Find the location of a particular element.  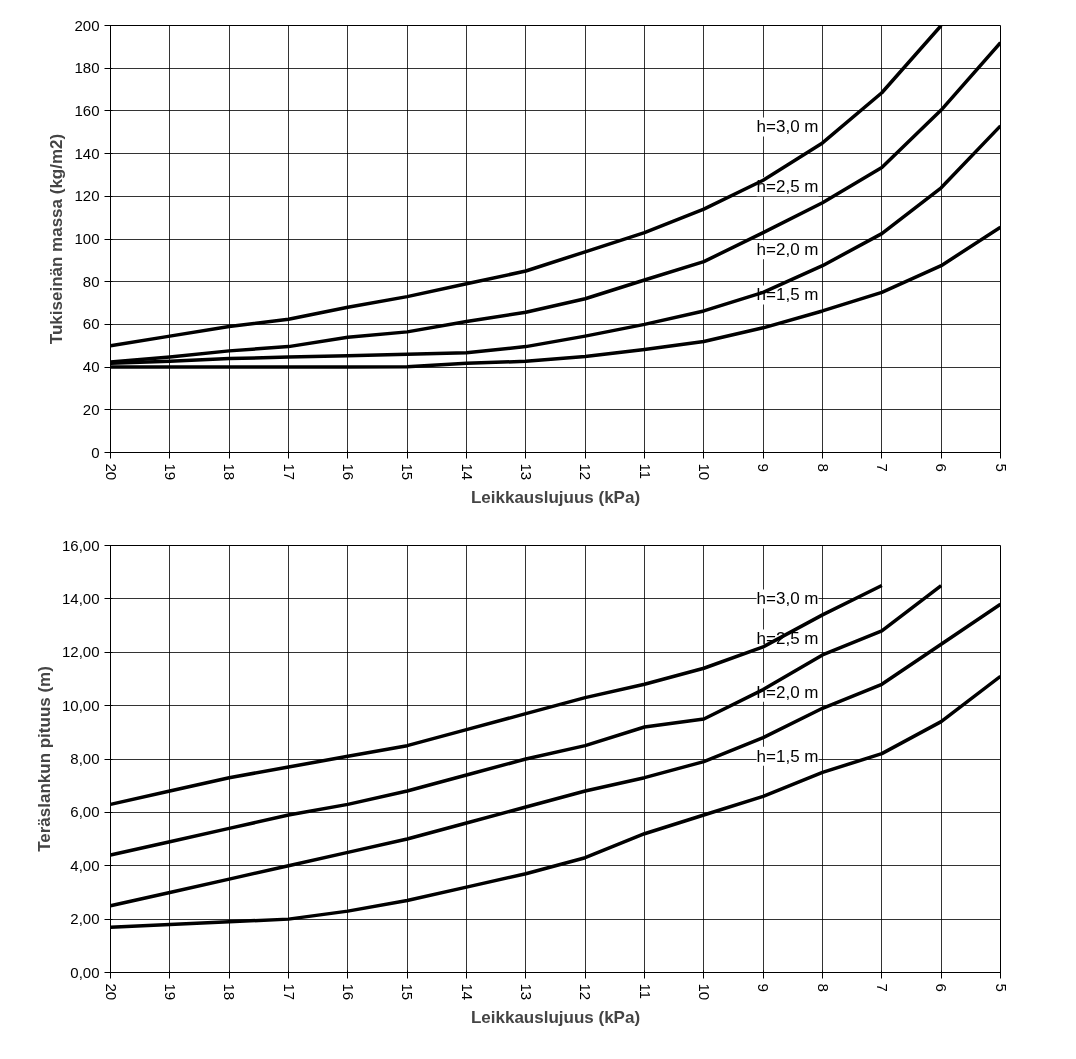

y-tick-label: 40 is located at coordinates (91, 367).